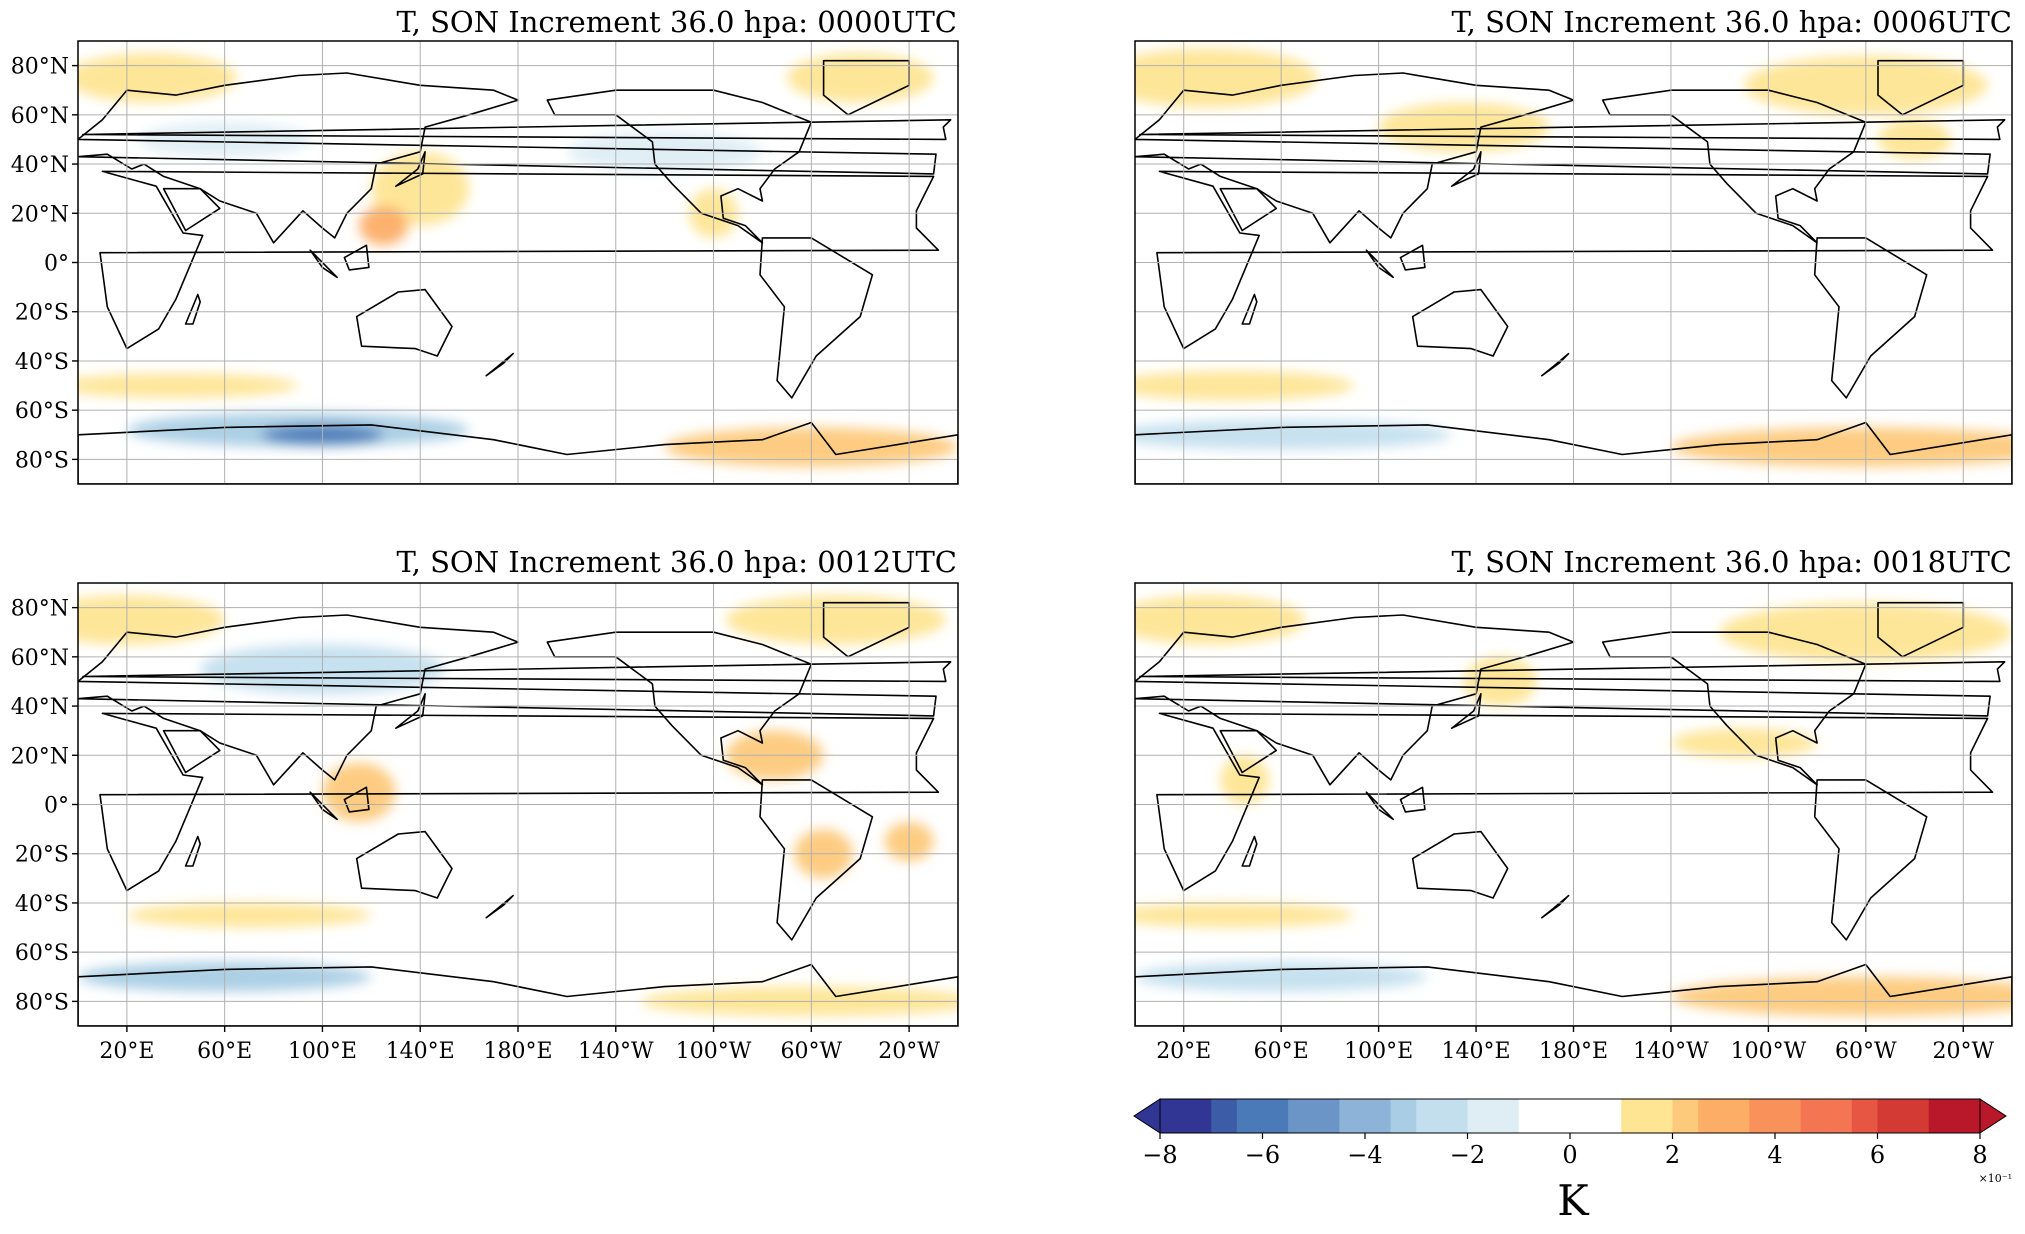  What do you see at coordinates (1570, 1116) in the screenshot?
I see `colorbar-segments` at bounding box center [1570, 1116].